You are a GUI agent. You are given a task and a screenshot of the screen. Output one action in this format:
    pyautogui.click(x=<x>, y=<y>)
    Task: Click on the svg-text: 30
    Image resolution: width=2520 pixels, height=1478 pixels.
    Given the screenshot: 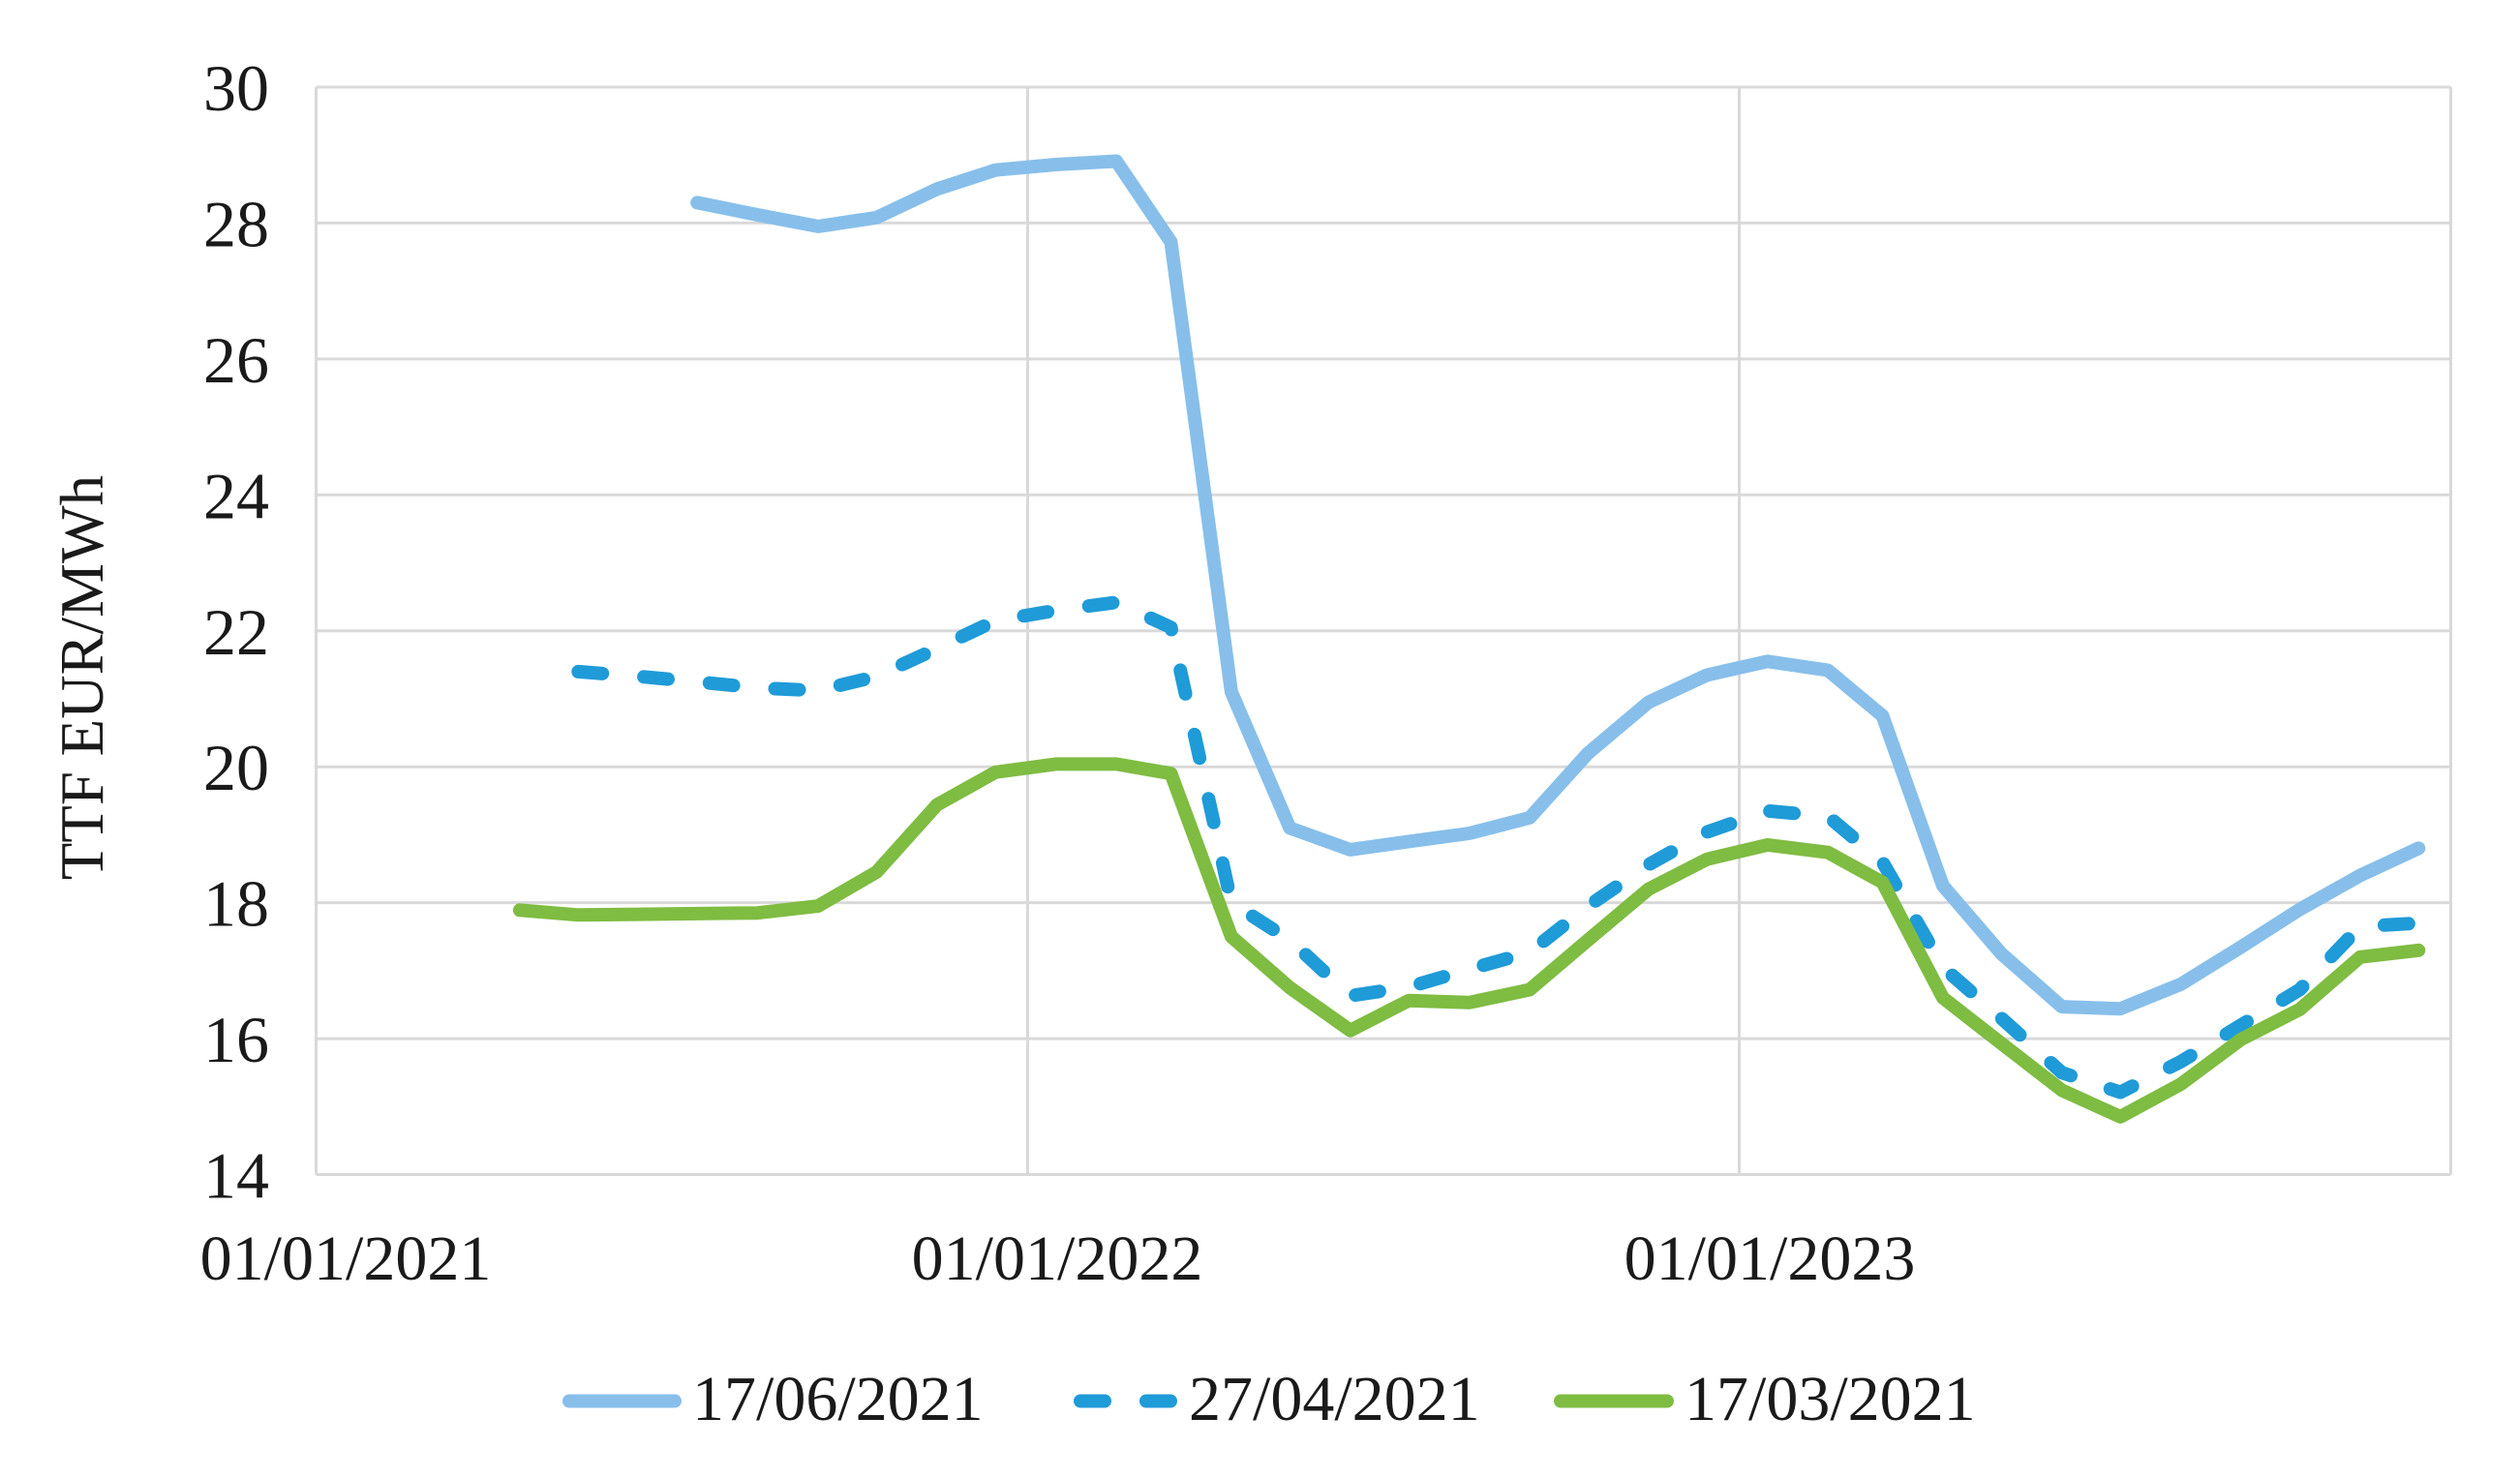 What is the action you would take?
    pyautogui.click(x=236, y=88)
    